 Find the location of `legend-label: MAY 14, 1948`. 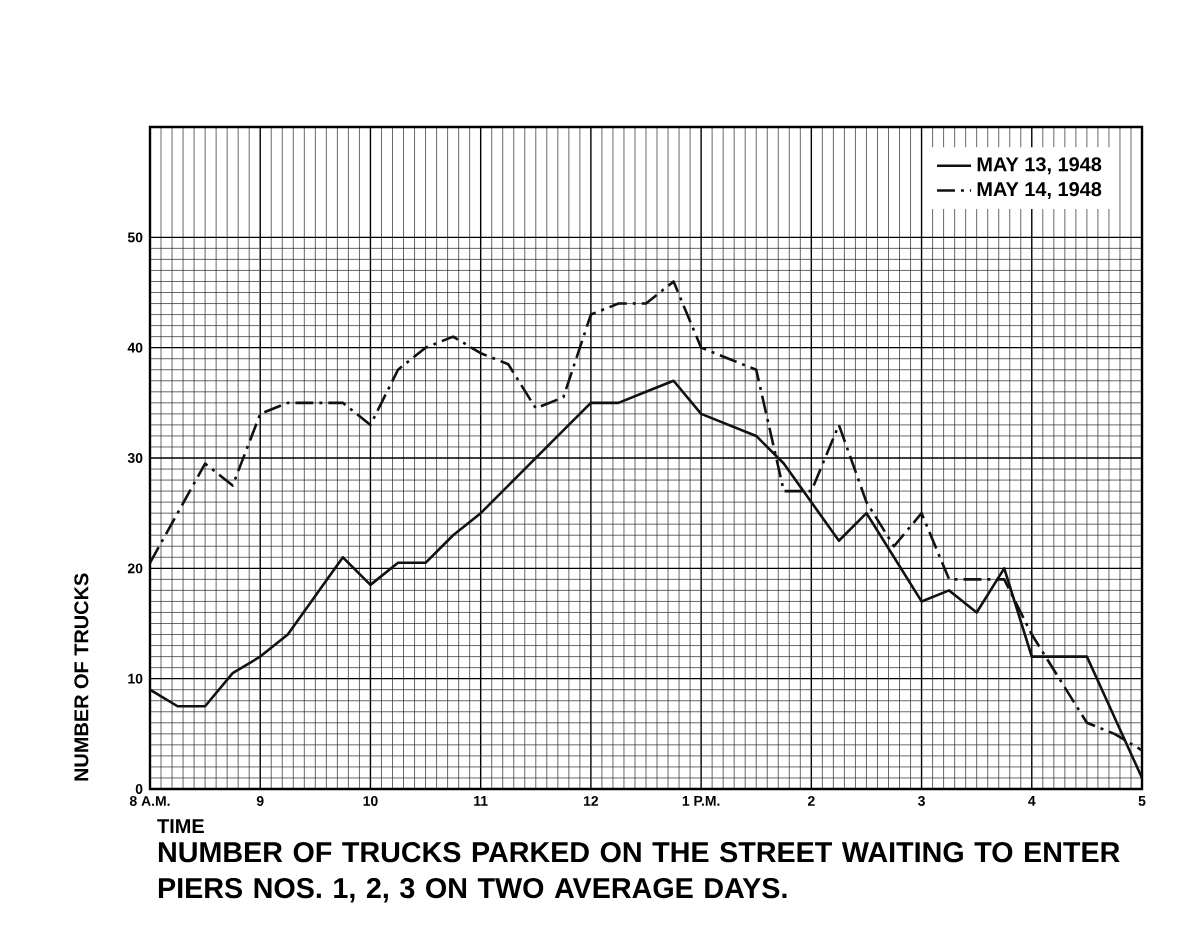

legend-label: MAY 14, 1948 is located at coordinates (1039, 191).